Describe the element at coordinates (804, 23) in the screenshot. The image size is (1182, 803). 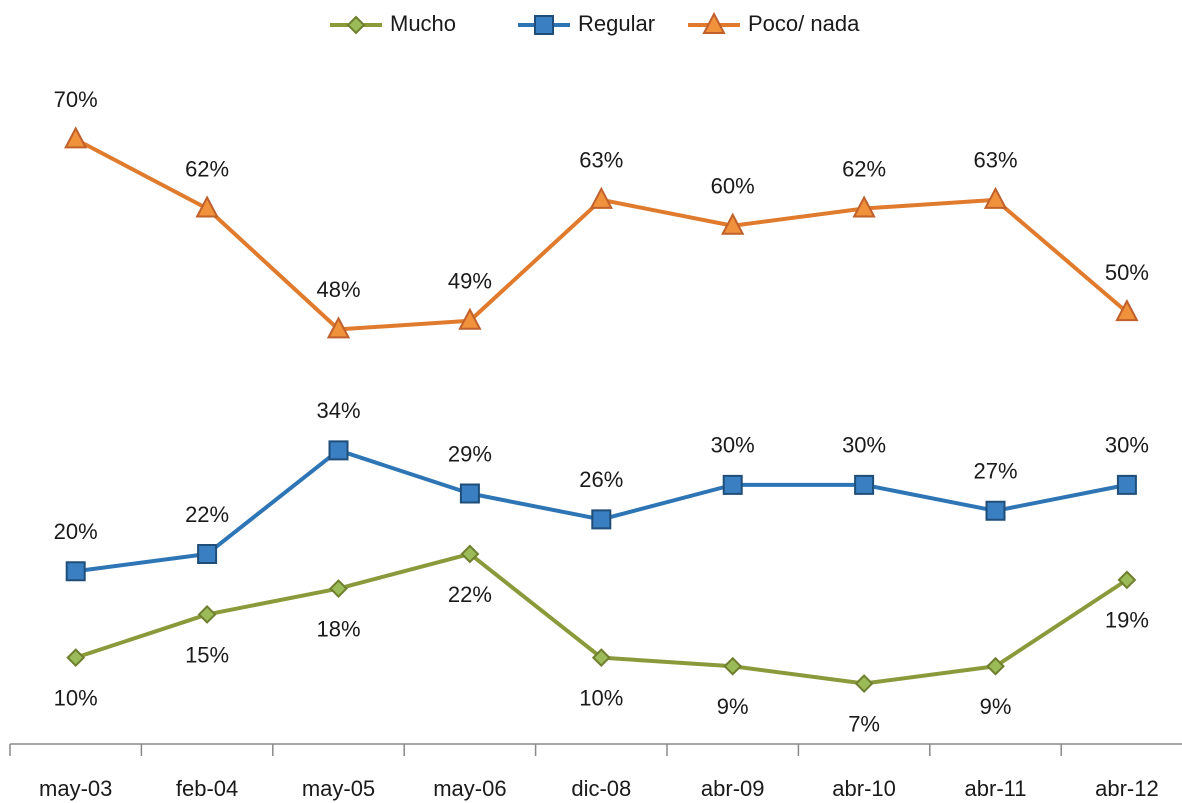
I see `legend-label: Poco/ nada` at that location.